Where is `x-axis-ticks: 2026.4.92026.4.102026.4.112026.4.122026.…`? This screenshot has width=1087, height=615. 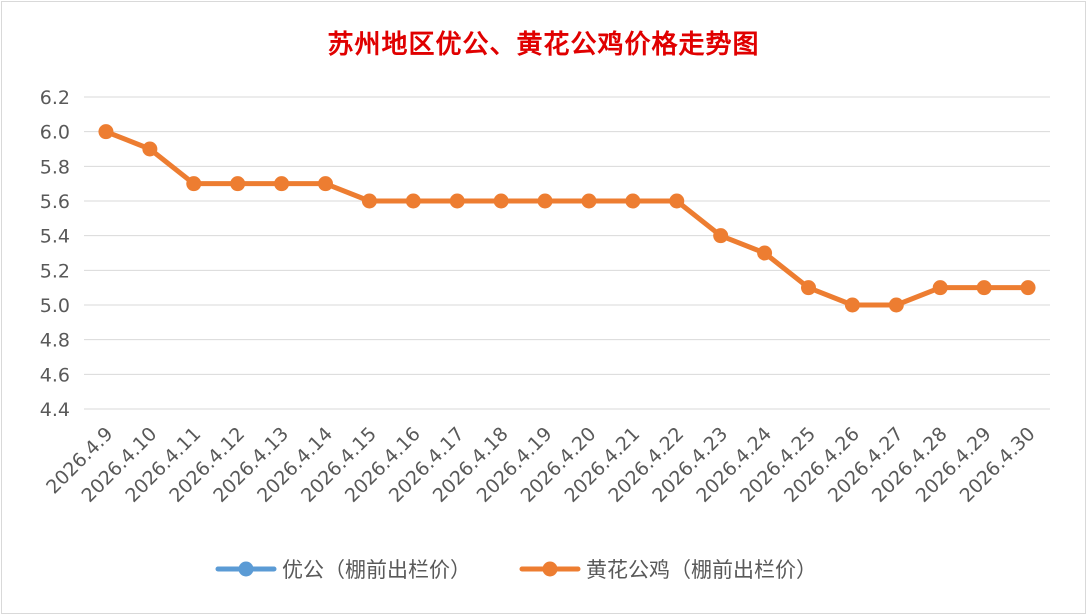 x-axis-ticks: 2026.4.92026.4.102026.4.112026.4.122026.… is located at coordinates (540, 465).